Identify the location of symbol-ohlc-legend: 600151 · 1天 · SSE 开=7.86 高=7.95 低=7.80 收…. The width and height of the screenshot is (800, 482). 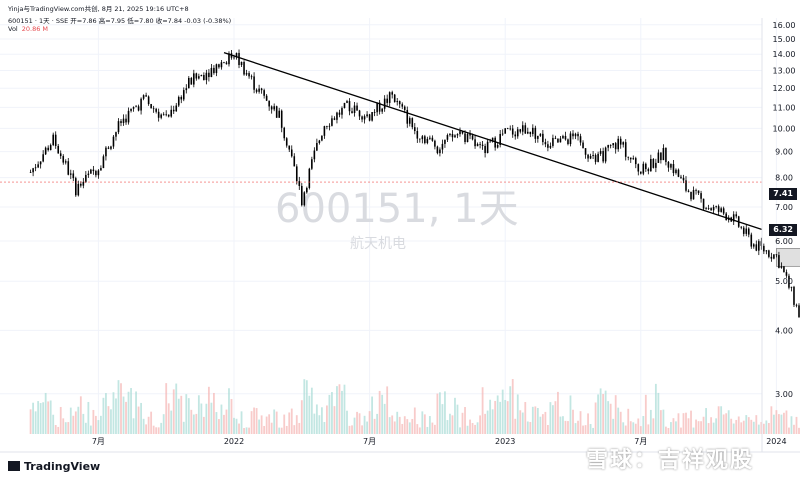
(120, 21).